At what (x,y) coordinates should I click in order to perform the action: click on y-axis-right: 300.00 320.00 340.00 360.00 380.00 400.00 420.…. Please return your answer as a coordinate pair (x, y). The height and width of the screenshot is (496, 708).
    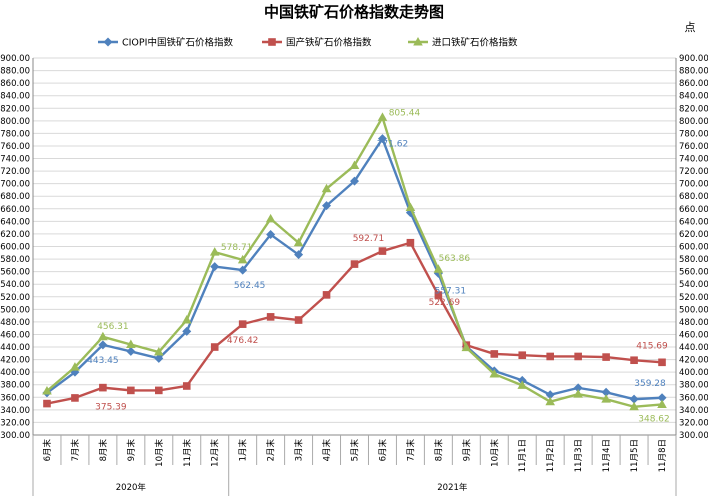
    Looking at the image, I should click on (691, 247).